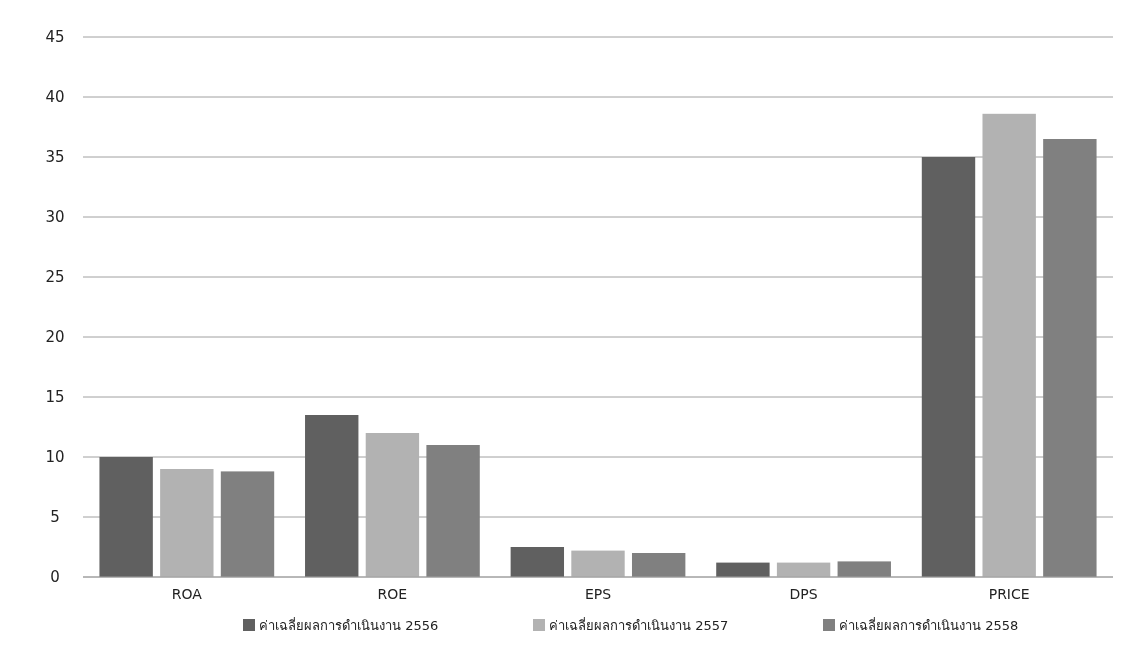  I want to click on y-tick-label: 0, so click(55, 577).